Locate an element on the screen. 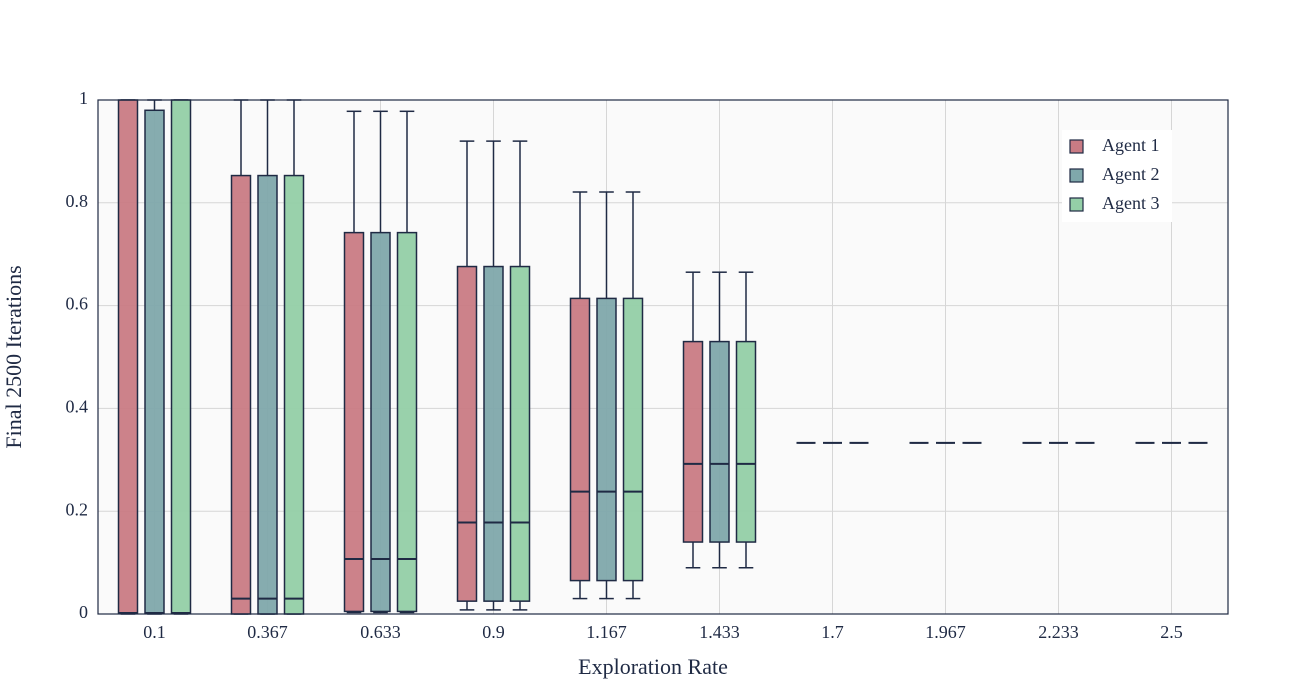 The height and width of the screenshot is (694, 1308). y-tick-label: 0.6 is located at coordinates (77, 304).